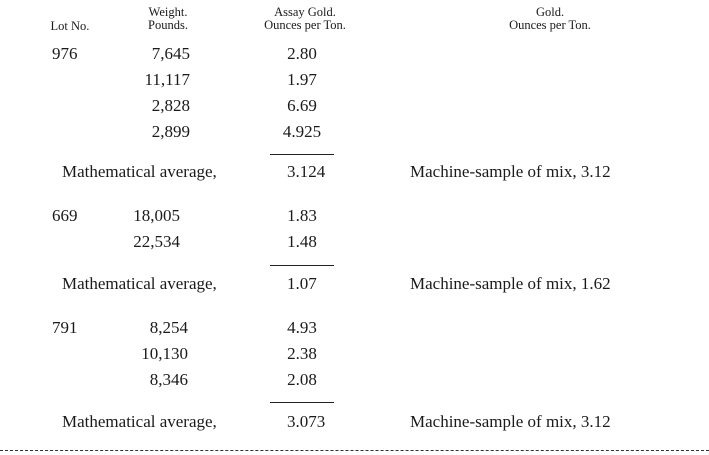  What do you see at coordinates (167, 79) in the screenshot?
I see `weight-cell: 11,117` at bounding box center [167, 79].